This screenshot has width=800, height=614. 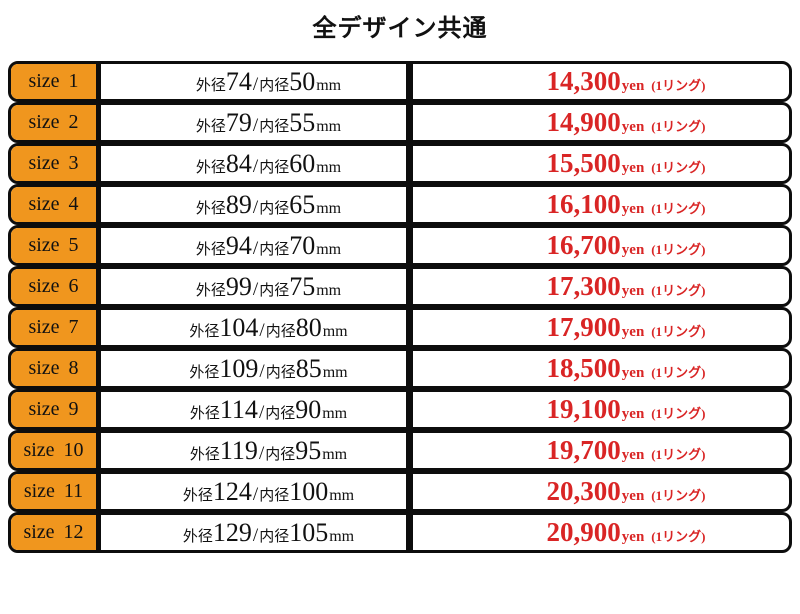 I want to click on price-text: 16,100yen (1リング), so click(x=626, y=204).